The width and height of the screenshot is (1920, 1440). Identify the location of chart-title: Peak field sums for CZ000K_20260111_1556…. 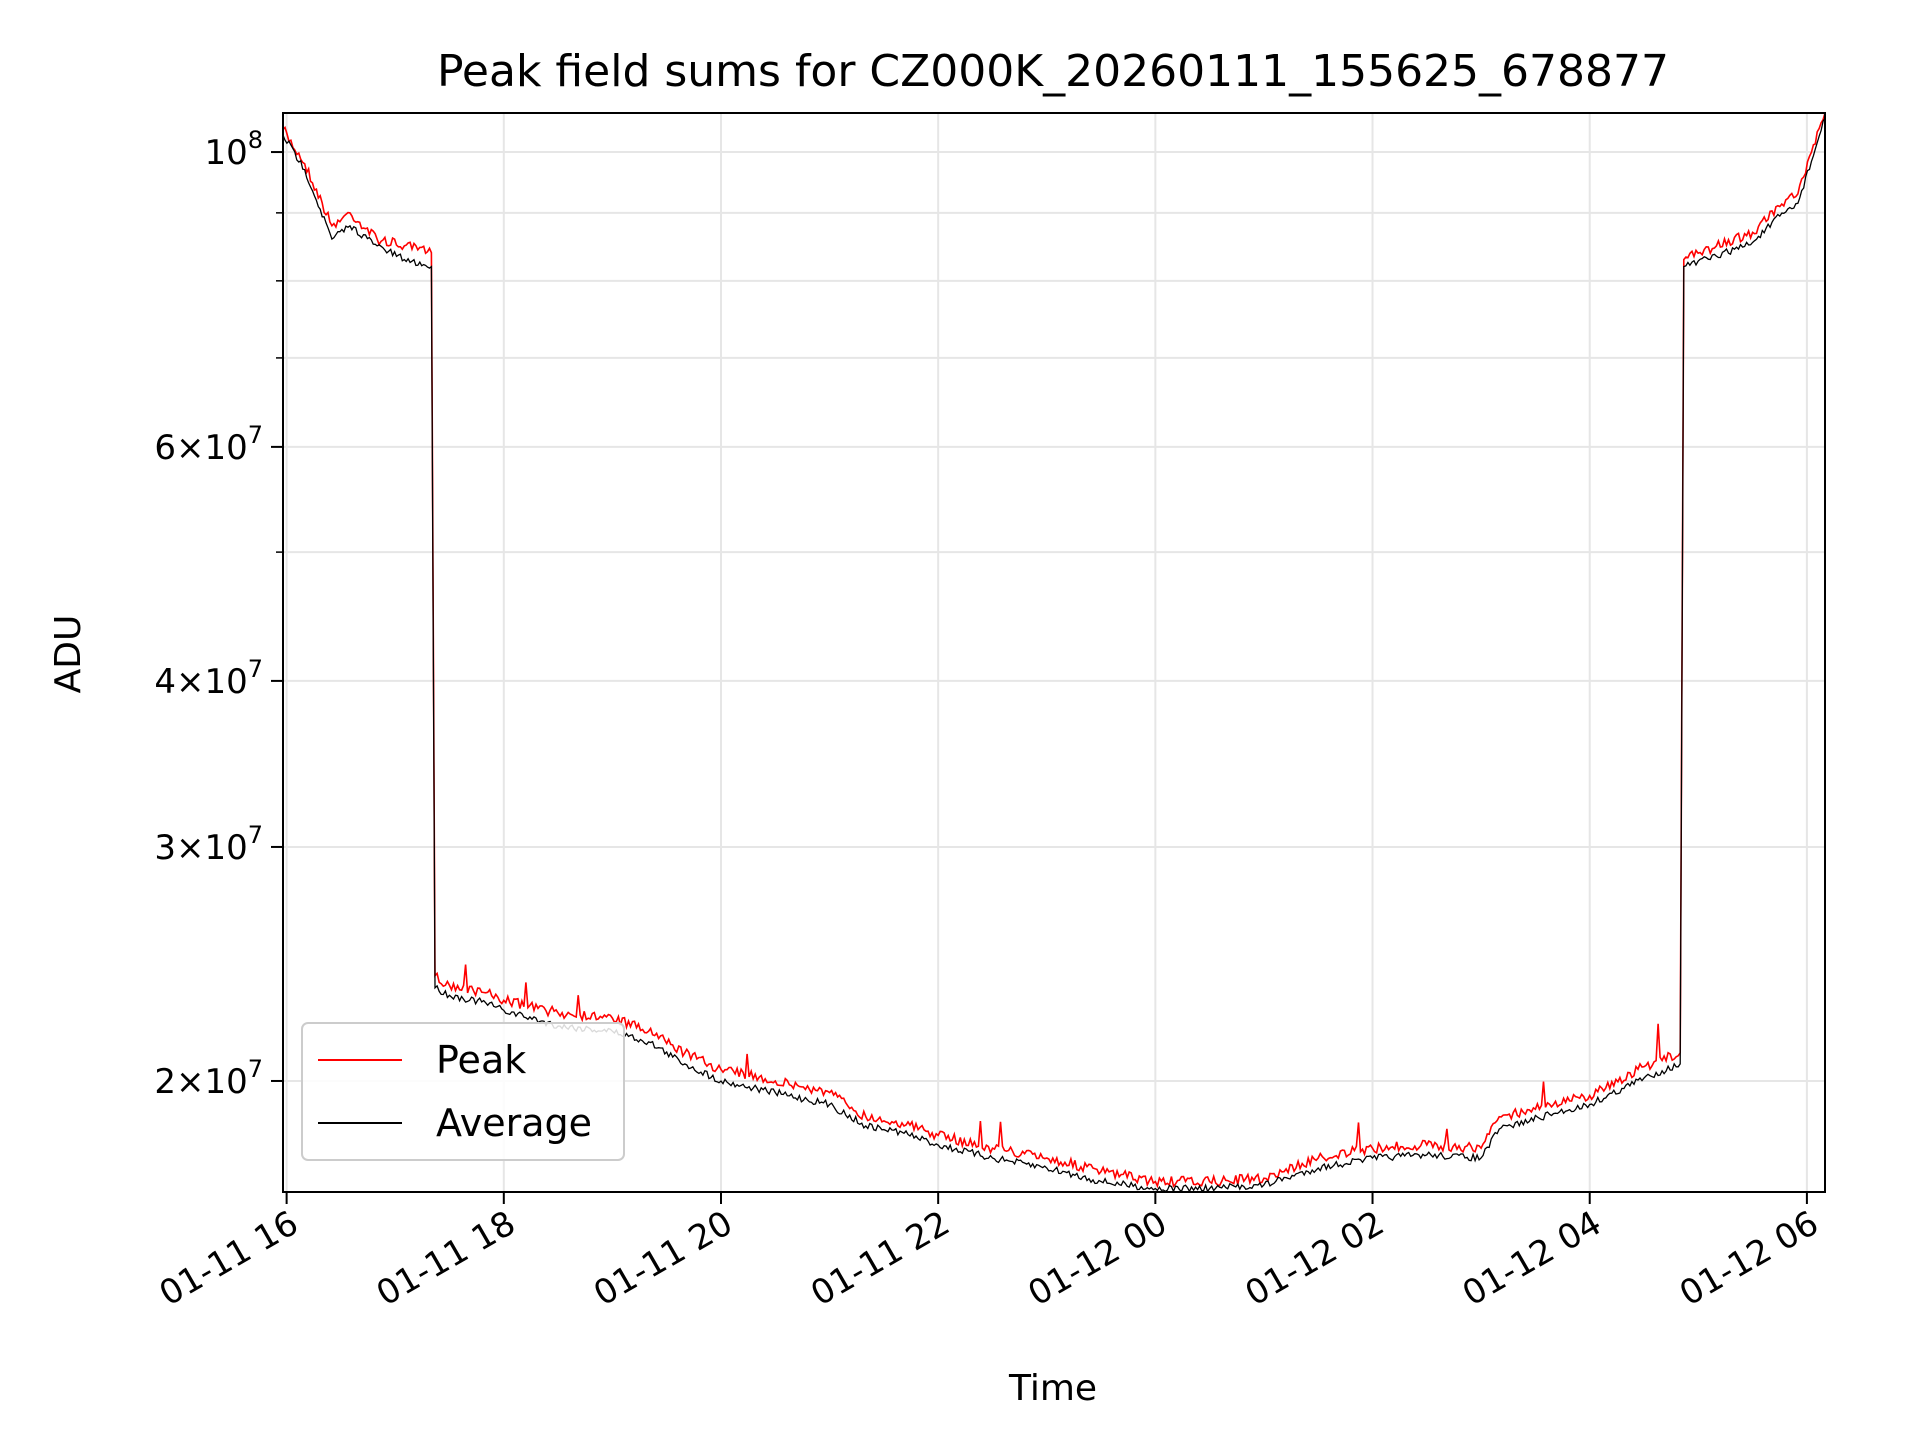
(1053, 71).